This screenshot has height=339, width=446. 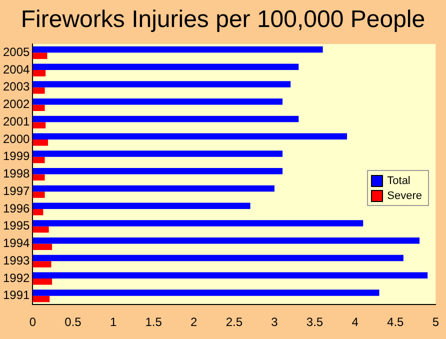 I want to click on legend-label: Total, so click(x=398, y=180).